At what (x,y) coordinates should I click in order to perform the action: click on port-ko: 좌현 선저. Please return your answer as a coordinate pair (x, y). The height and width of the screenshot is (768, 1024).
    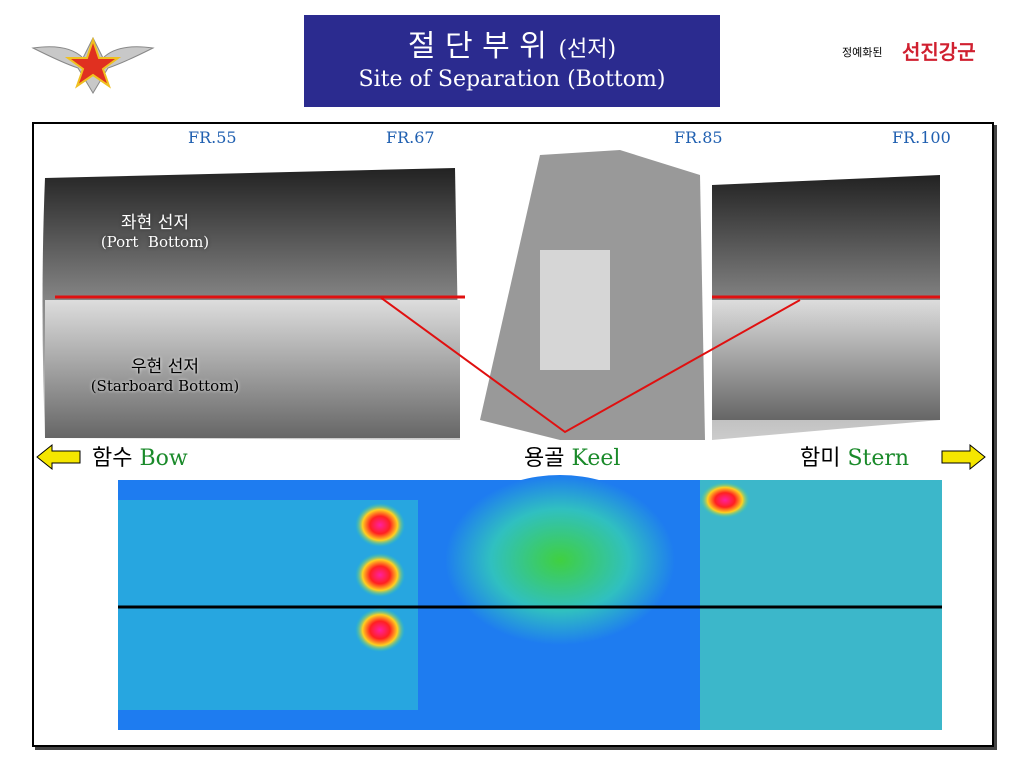
    Looking at the image, I should click on (155, 223).